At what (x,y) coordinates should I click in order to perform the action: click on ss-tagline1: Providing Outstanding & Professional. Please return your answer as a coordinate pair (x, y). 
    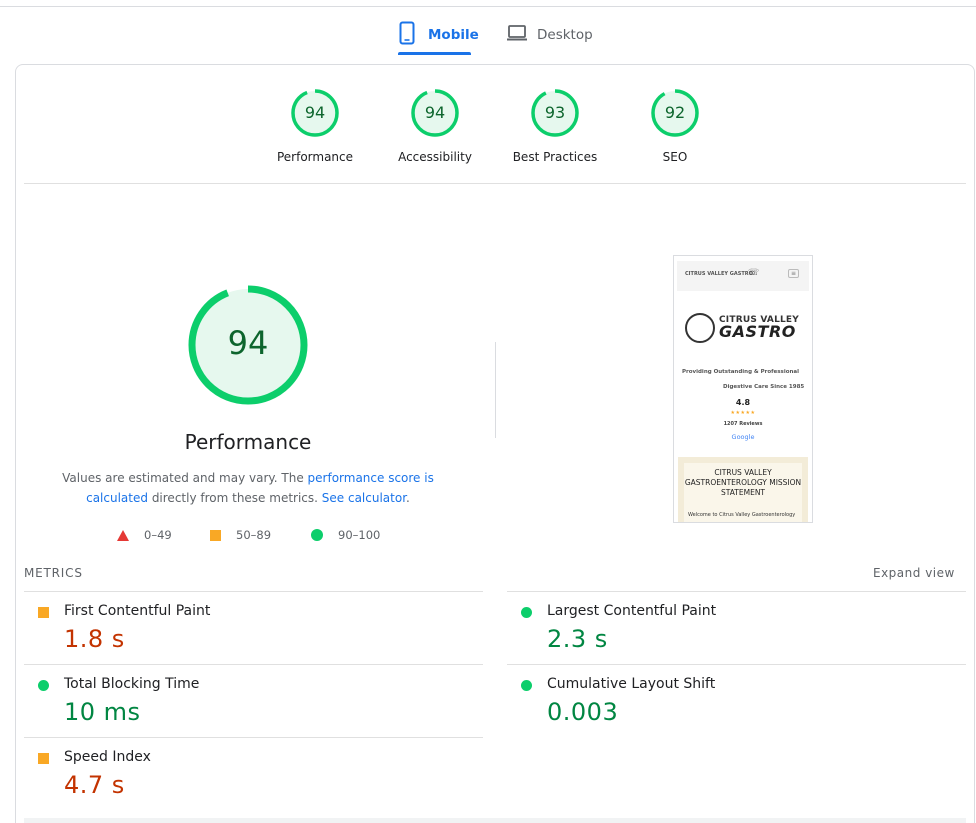
    Looking at the image, I should click on (741, 372).